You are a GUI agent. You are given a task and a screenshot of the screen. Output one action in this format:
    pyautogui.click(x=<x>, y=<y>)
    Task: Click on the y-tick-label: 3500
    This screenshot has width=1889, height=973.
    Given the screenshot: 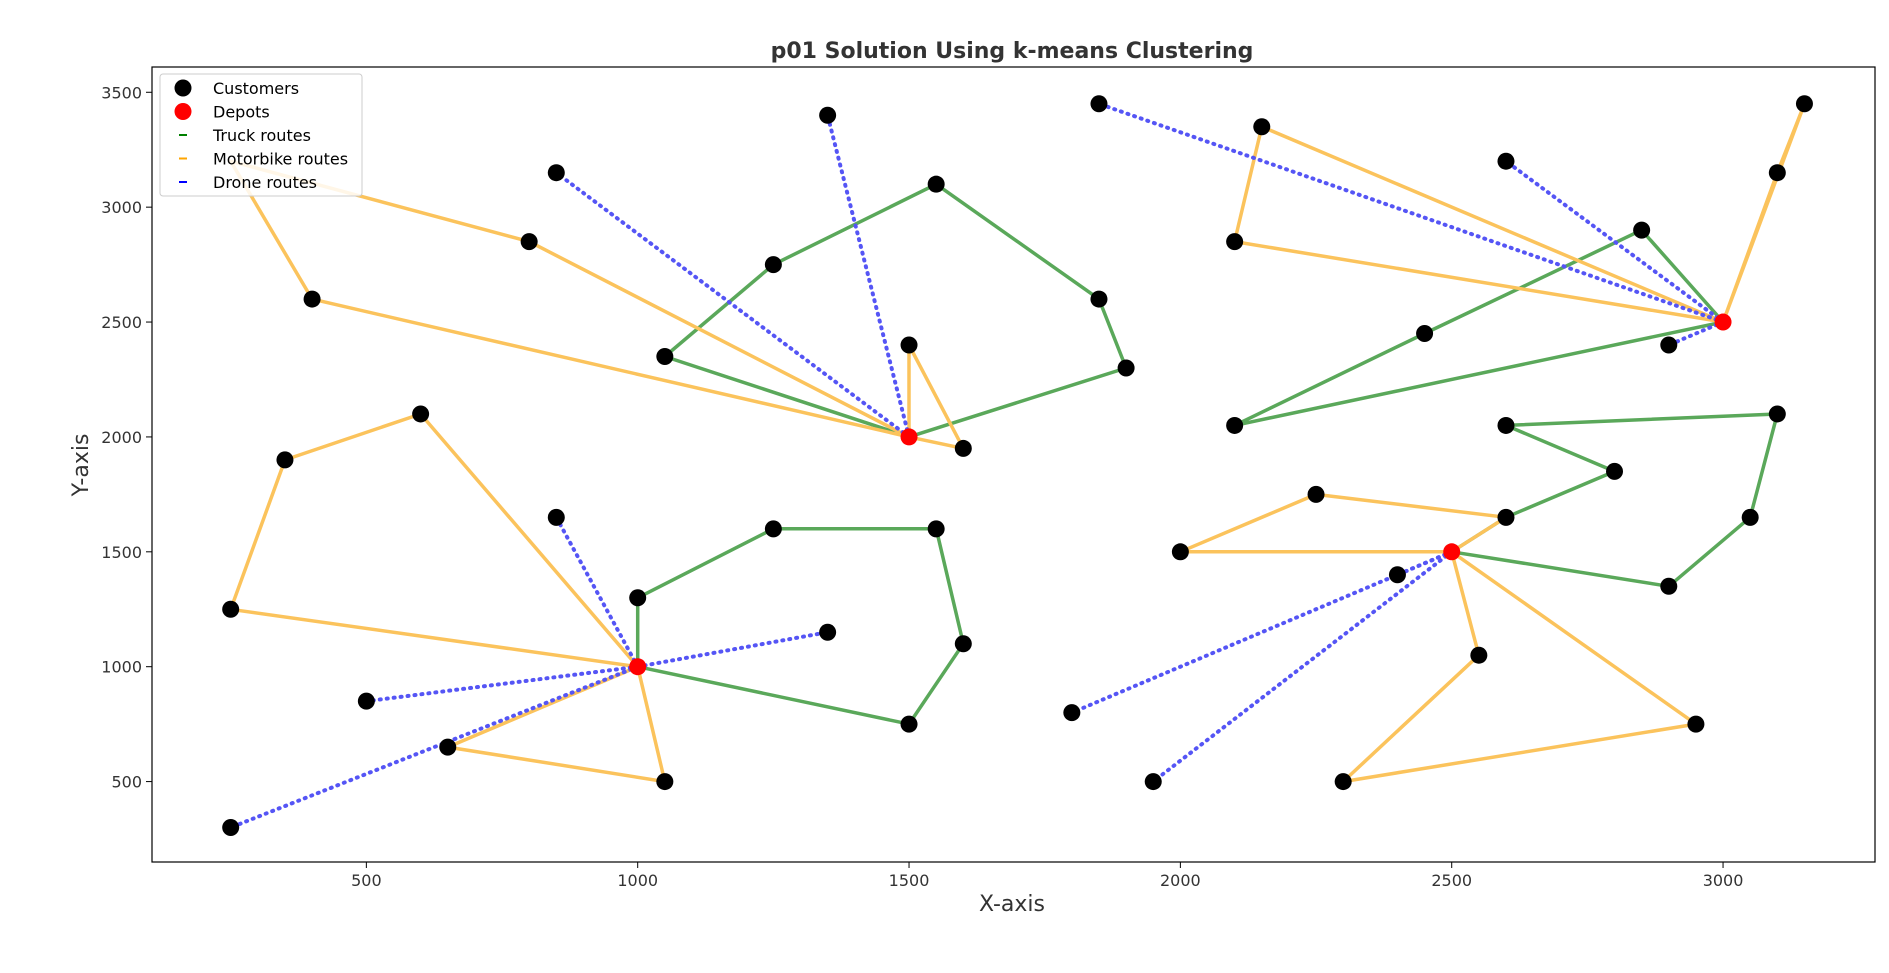 What is the action you would take?
    pyautogui.click(x=121, y=92)
    